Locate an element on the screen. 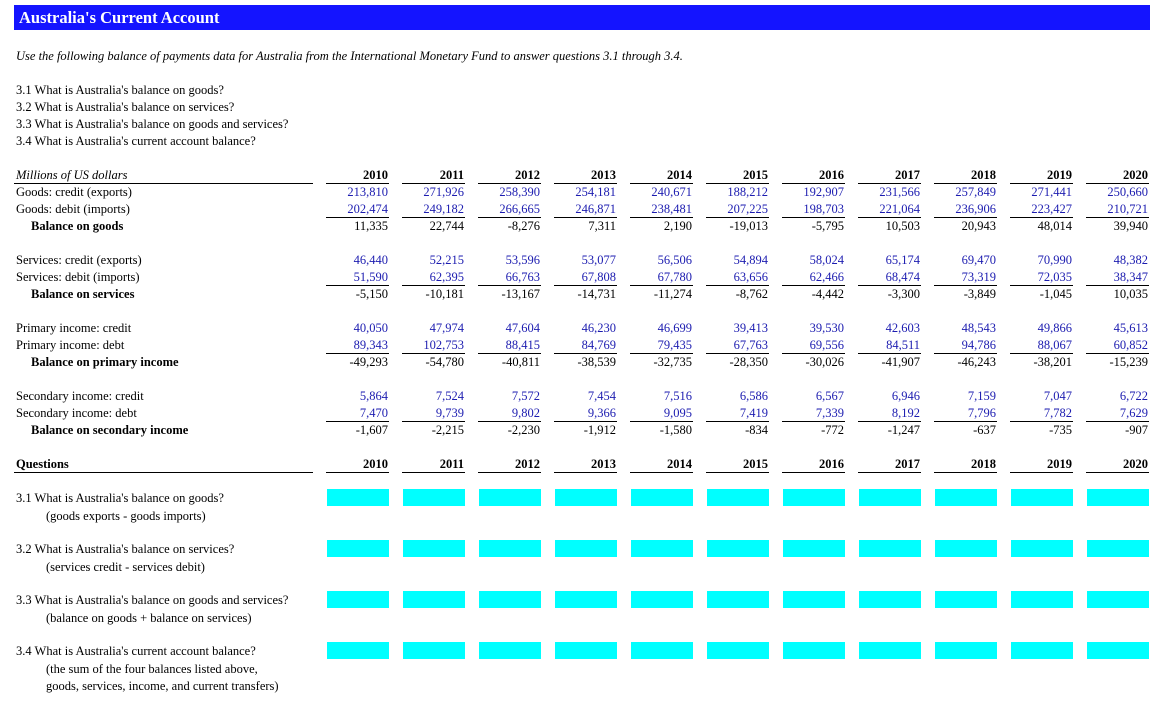 The height and width of the screenshot is (701, 1162). cell-value: 192,907 is located at coordinates (823, 192).